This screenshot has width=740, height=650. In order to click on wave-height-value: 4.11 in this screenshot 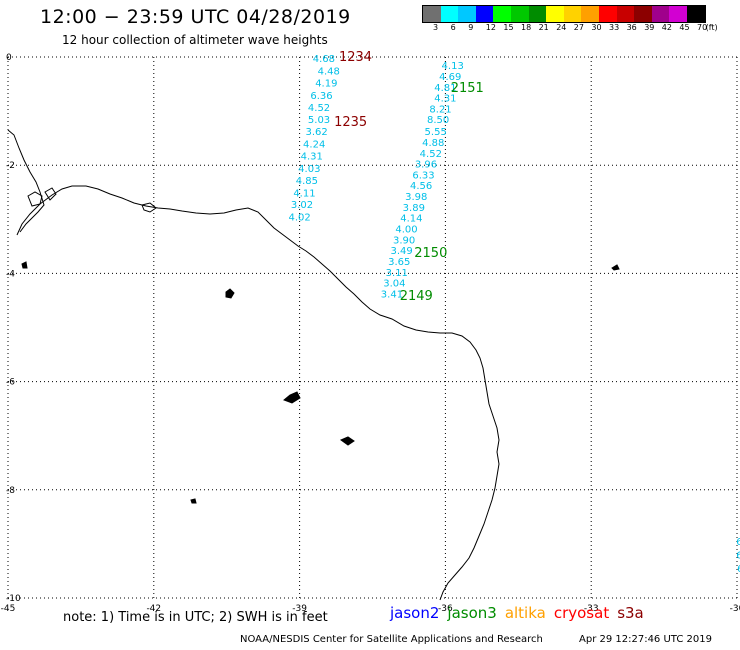, I will do `click(304, 193)`.